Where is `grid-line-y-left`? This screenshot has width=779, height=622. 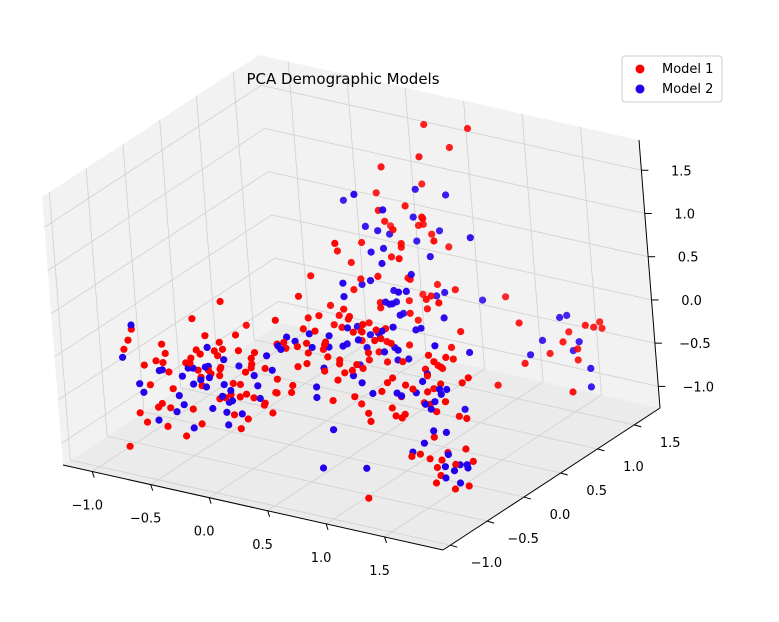
grid-line-y-left is located at coordinates (243, 205).